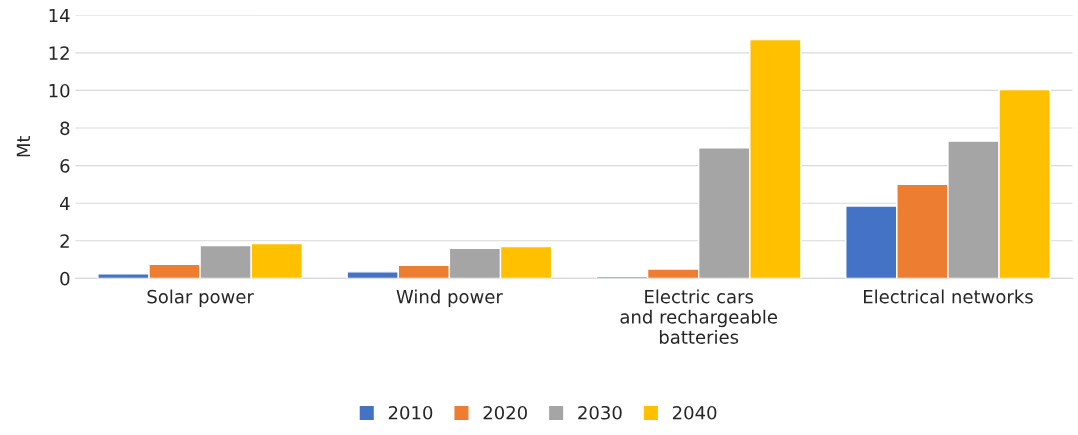  Describe the element at coordinates (59, 53) in the screenshot. I see `y-tick-label: 12` at that location.